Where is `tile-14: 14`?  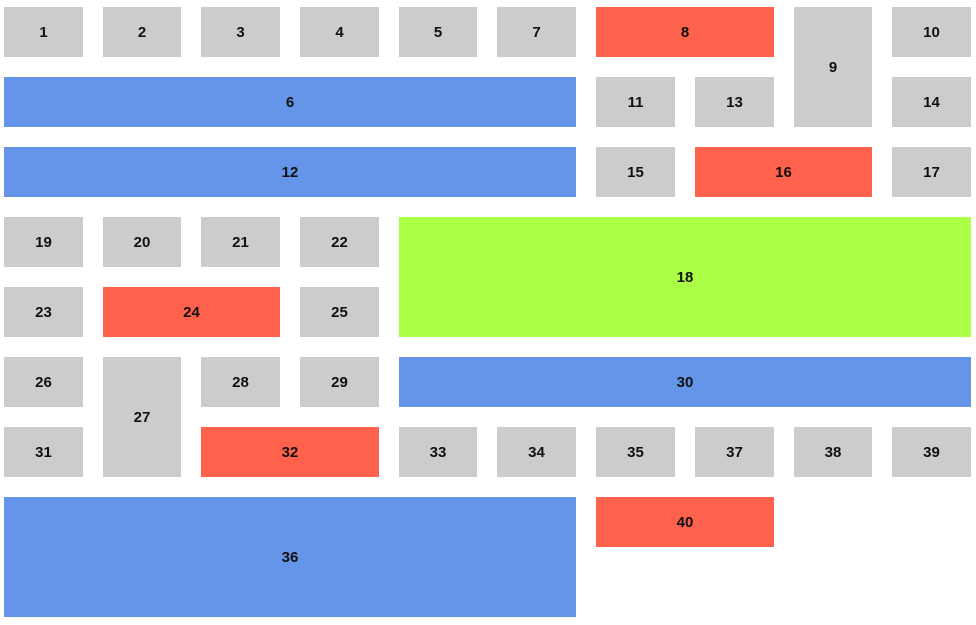
tile-14: 14 is located at coordinates (931, 102).